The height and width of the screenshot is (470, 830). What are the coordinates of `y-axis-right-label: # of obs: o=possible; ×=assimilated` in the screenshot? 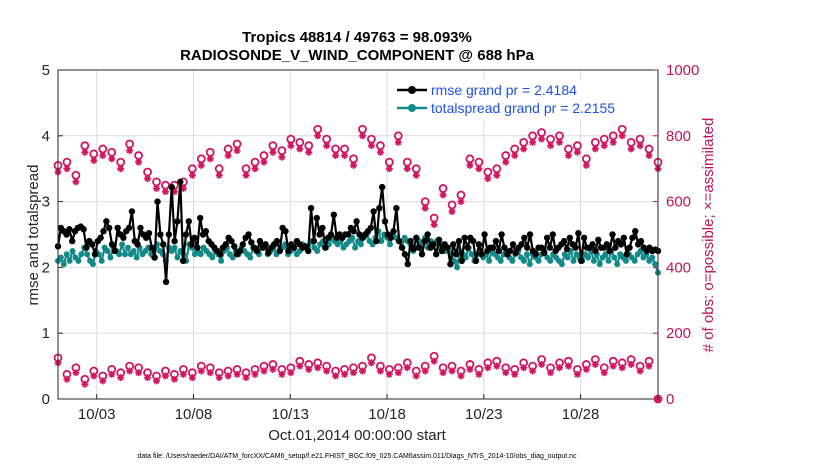 It's located at (708, 235).